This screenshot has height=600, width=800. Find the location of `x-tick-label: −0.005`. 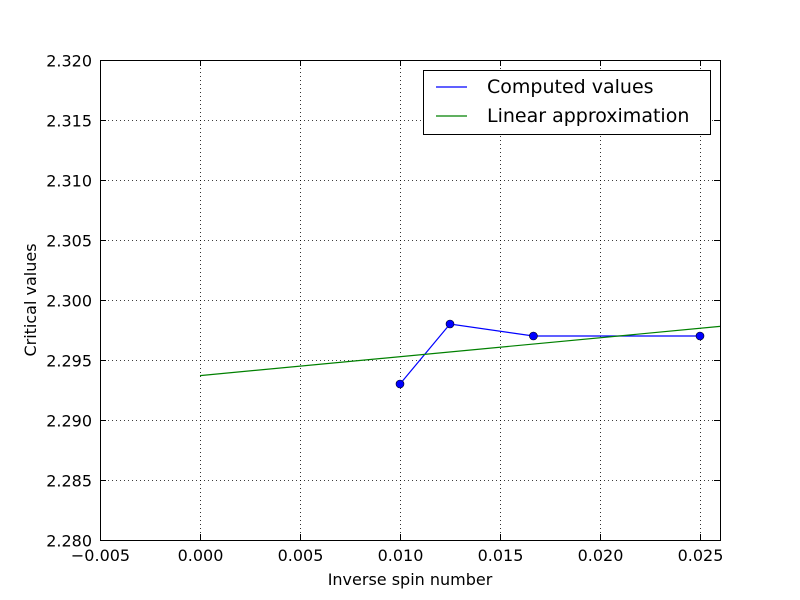

x-tick-label: −0.005 is located at coordinates (100, 555).